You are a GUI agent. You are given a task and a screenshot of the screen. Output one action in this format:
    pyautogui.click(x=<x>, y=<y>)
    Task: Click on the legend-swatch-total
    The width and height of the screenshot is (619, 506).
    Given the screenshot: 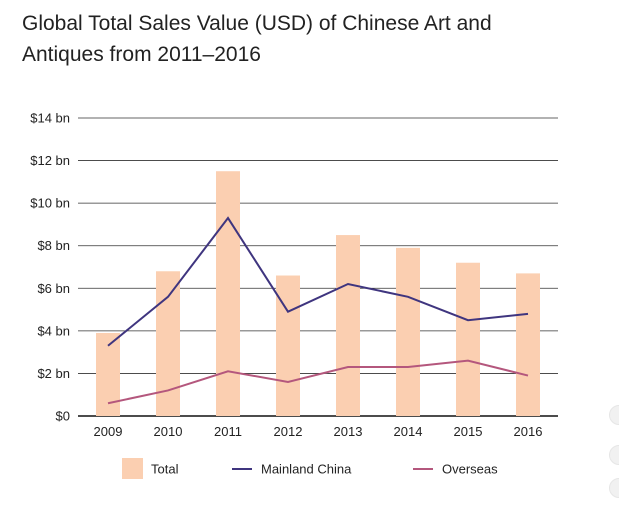 What is the action you would take?
    pyautogui.click(x=132, y=468)
    